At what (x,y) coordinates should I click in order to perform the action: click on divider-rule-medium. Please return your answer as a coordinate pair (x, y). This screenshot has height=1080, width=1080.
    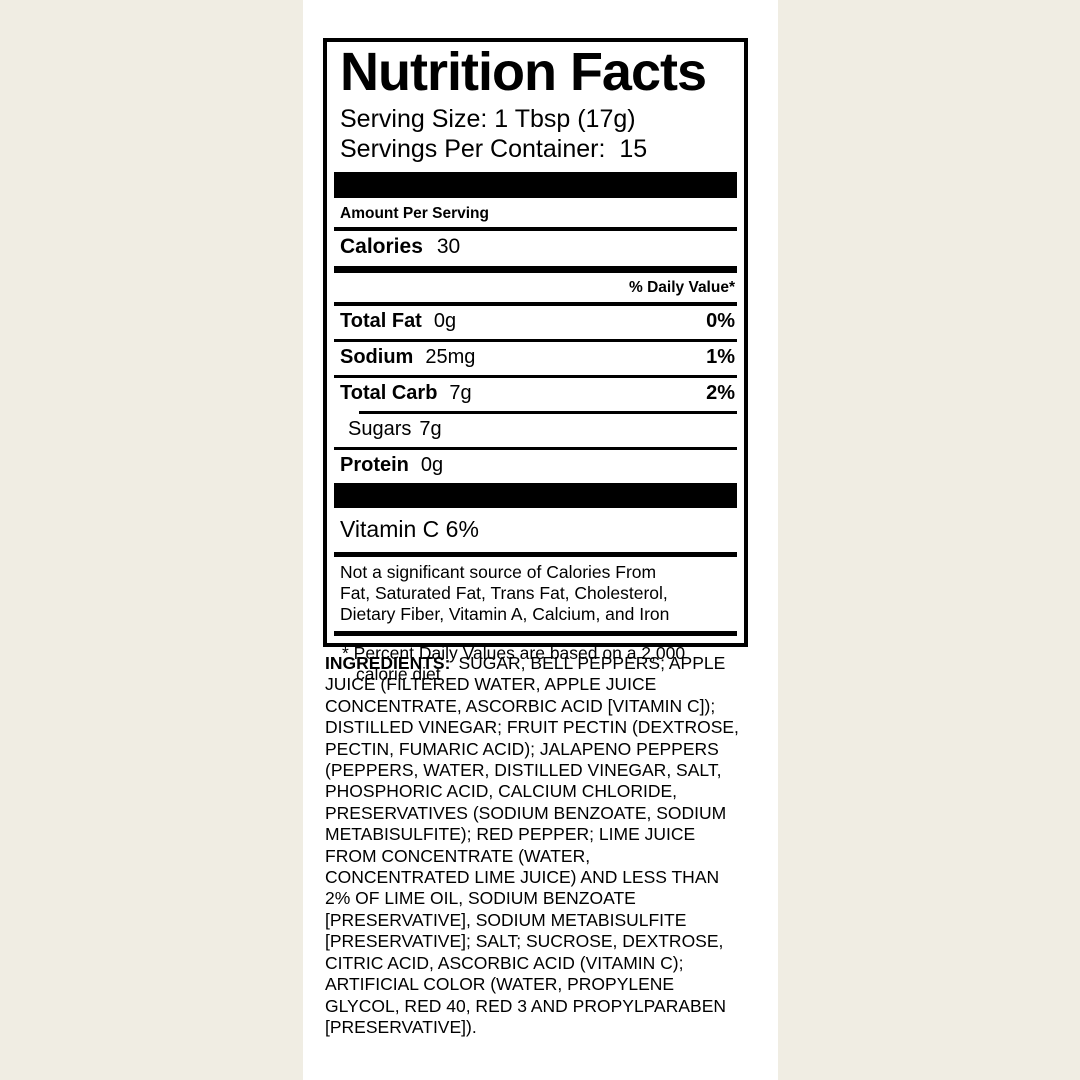
    Looking at the image, I should click on (535, 269).